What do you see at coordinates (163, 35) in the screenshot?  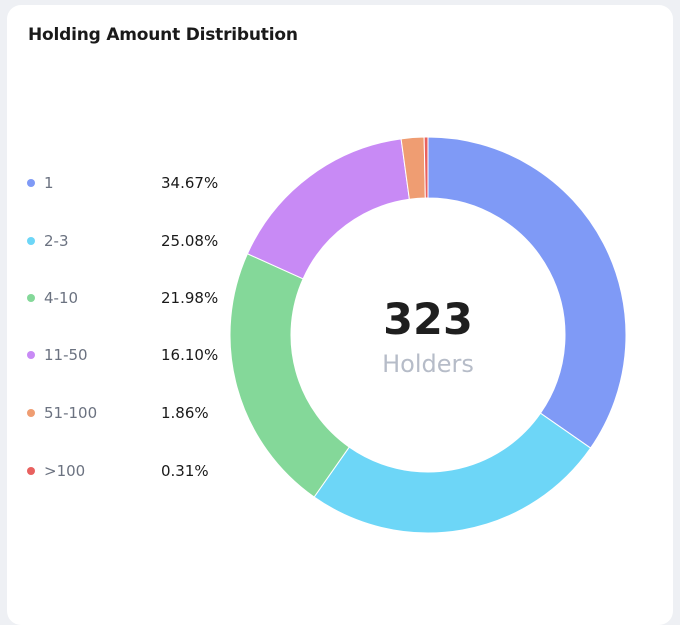 I see `card-title: Holding Amount Distribution` at bounding box center [163, 35].